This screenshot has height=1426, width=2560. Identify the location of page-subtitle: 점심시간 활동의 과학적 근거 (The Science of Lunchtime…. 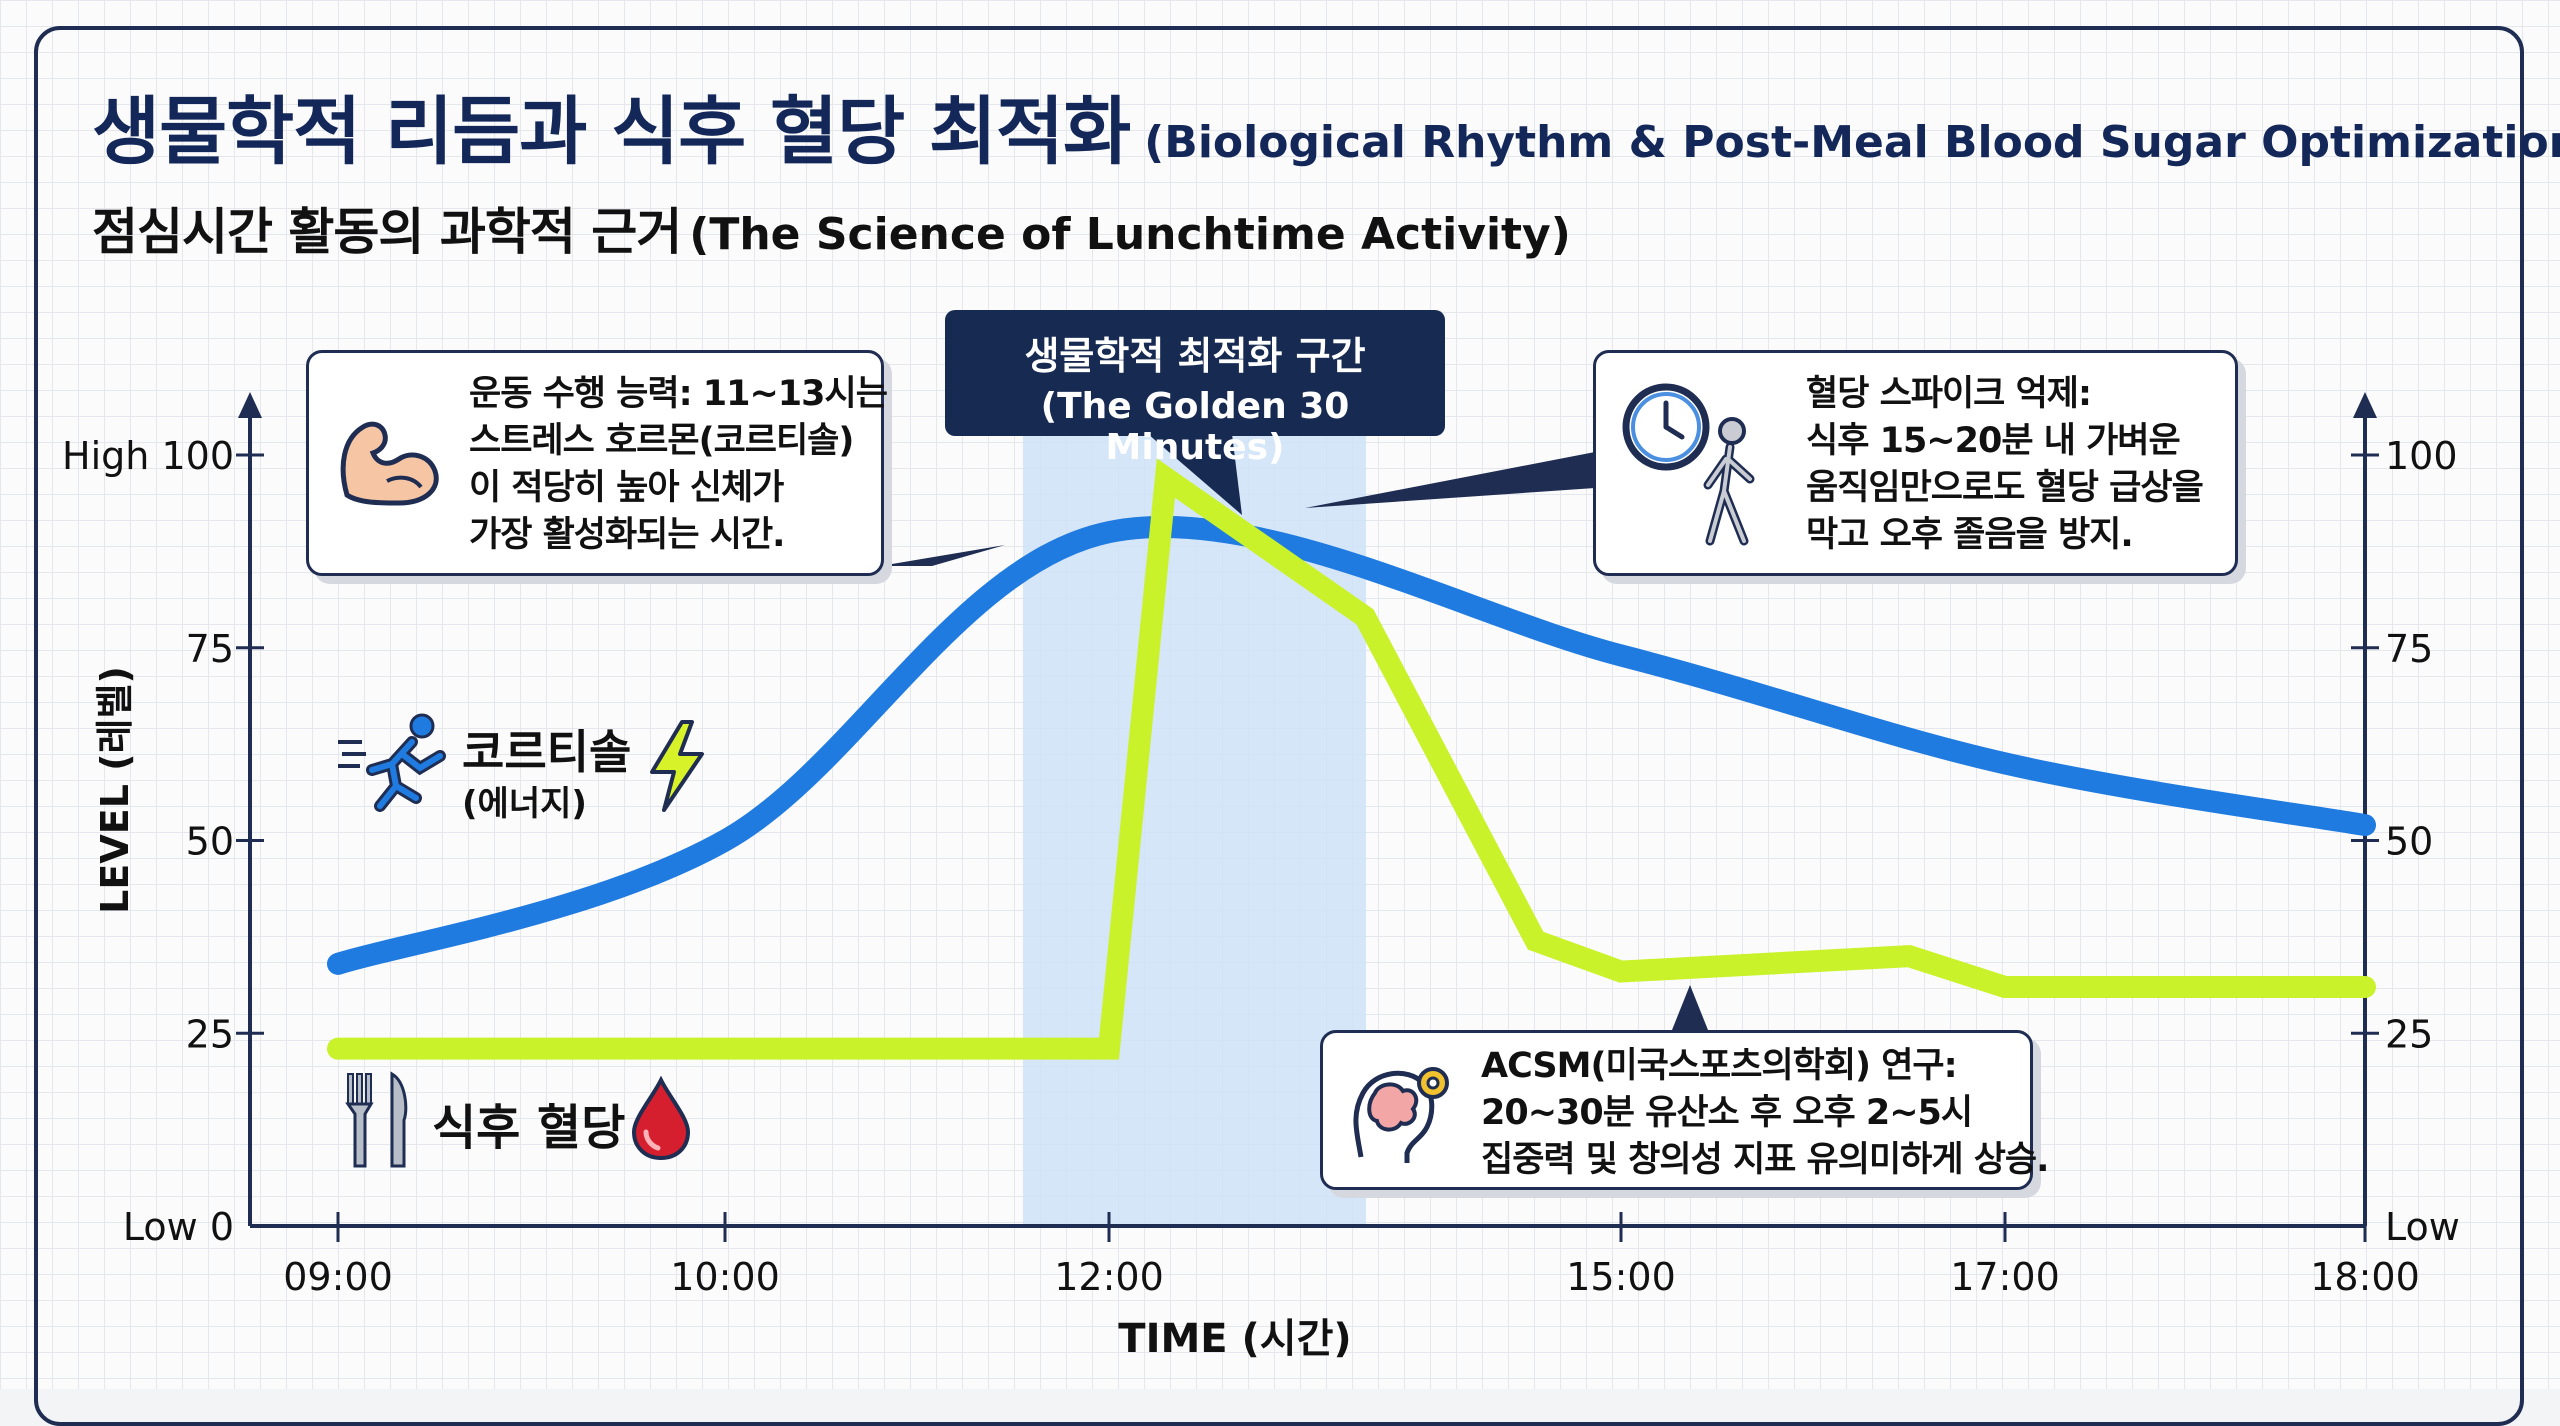
(831, 228).